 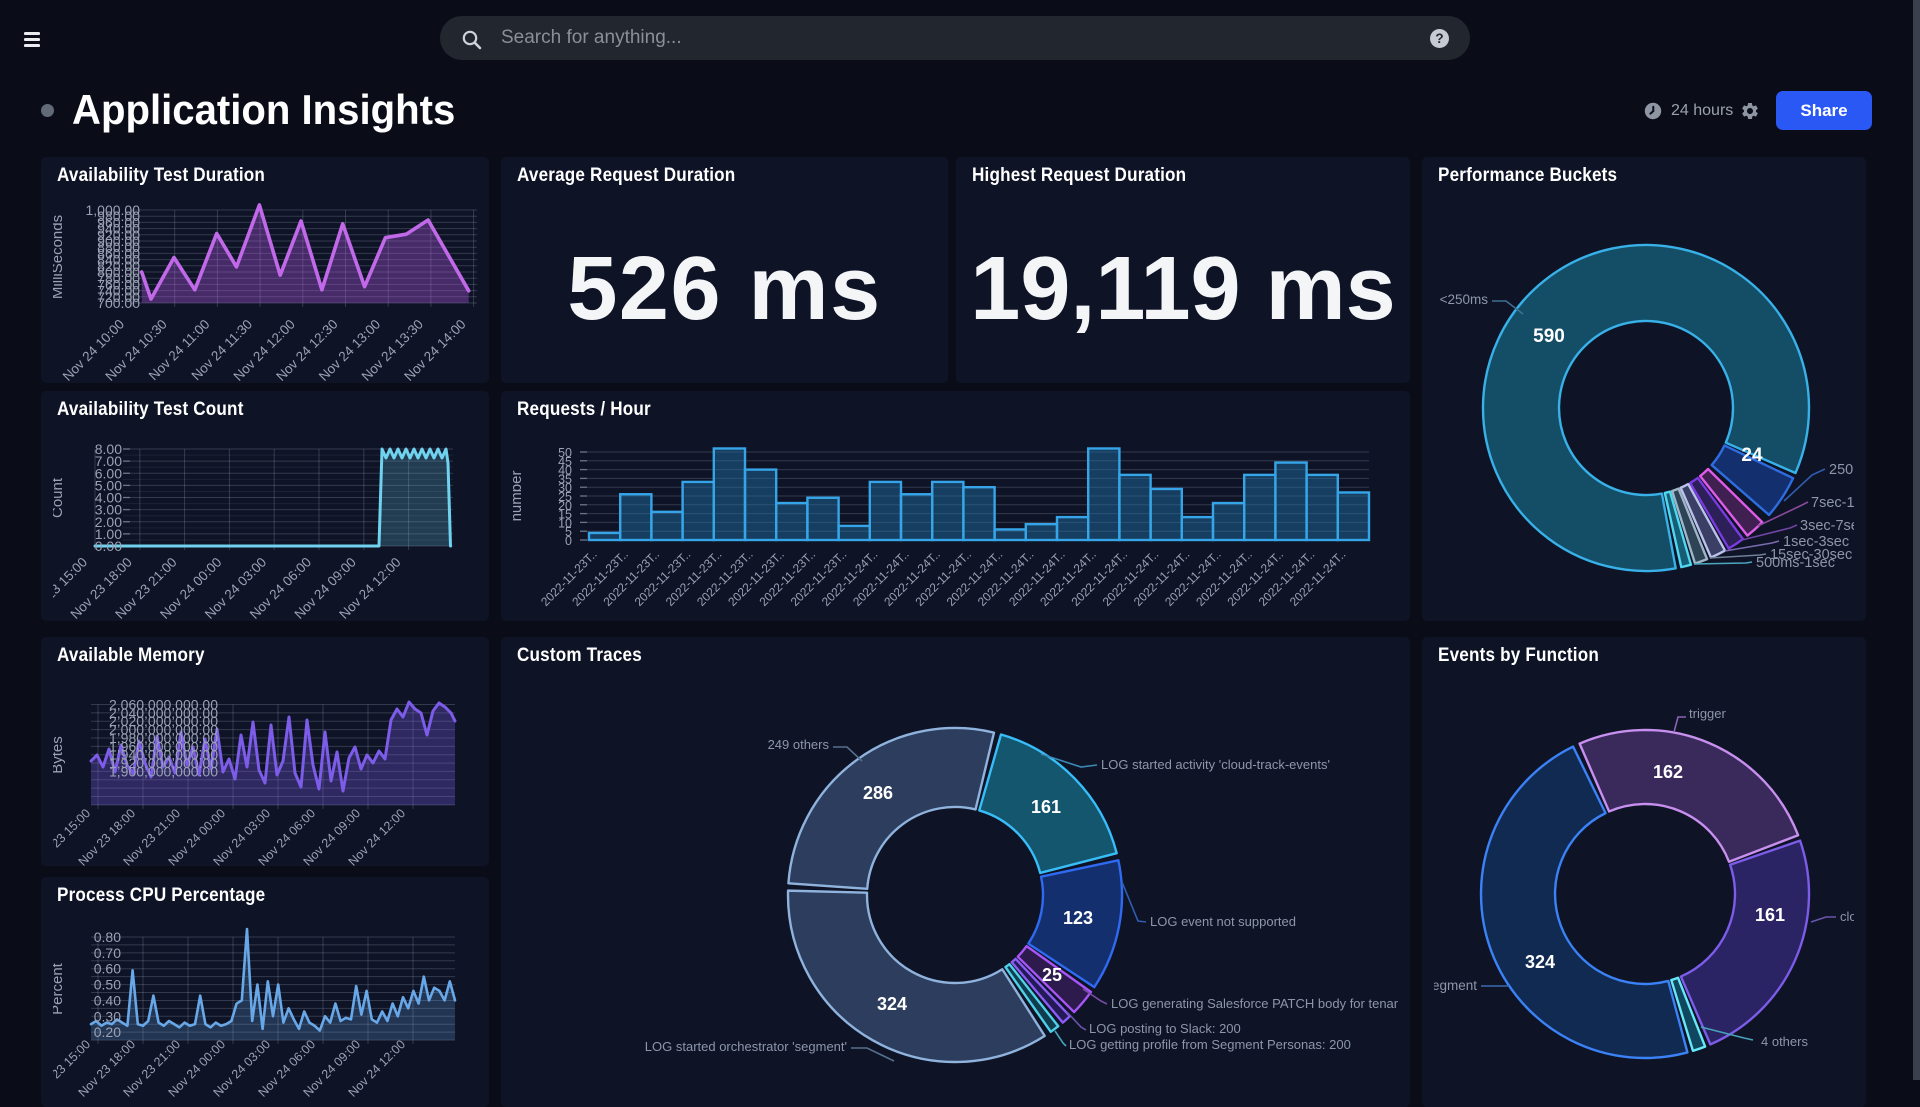 I want to click on svg-text: 2,060,000,000.00, so click(x=163, y=705).